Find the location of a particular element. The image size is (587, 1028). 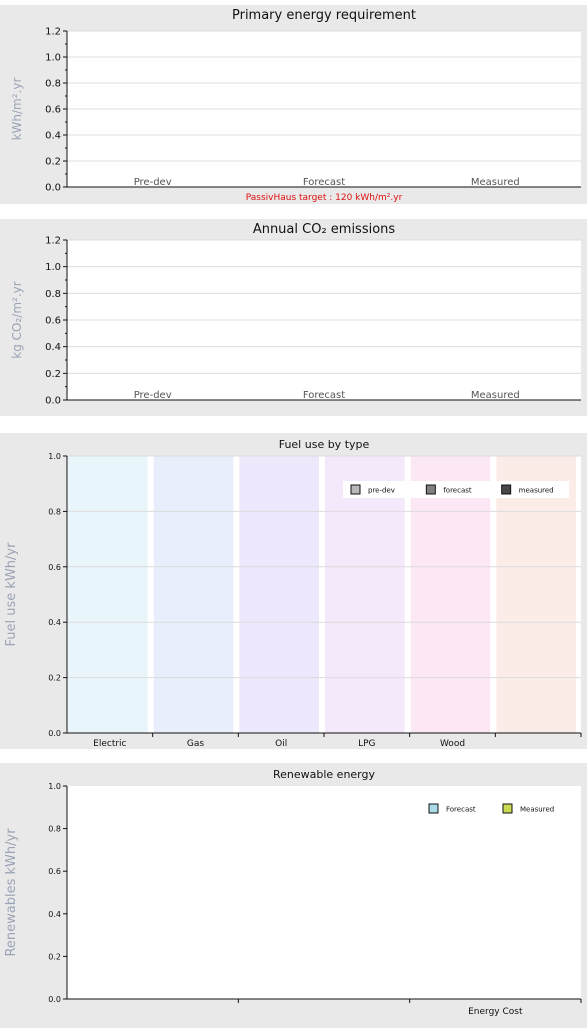

category-label: Electric is located at coordinates (109, 744).